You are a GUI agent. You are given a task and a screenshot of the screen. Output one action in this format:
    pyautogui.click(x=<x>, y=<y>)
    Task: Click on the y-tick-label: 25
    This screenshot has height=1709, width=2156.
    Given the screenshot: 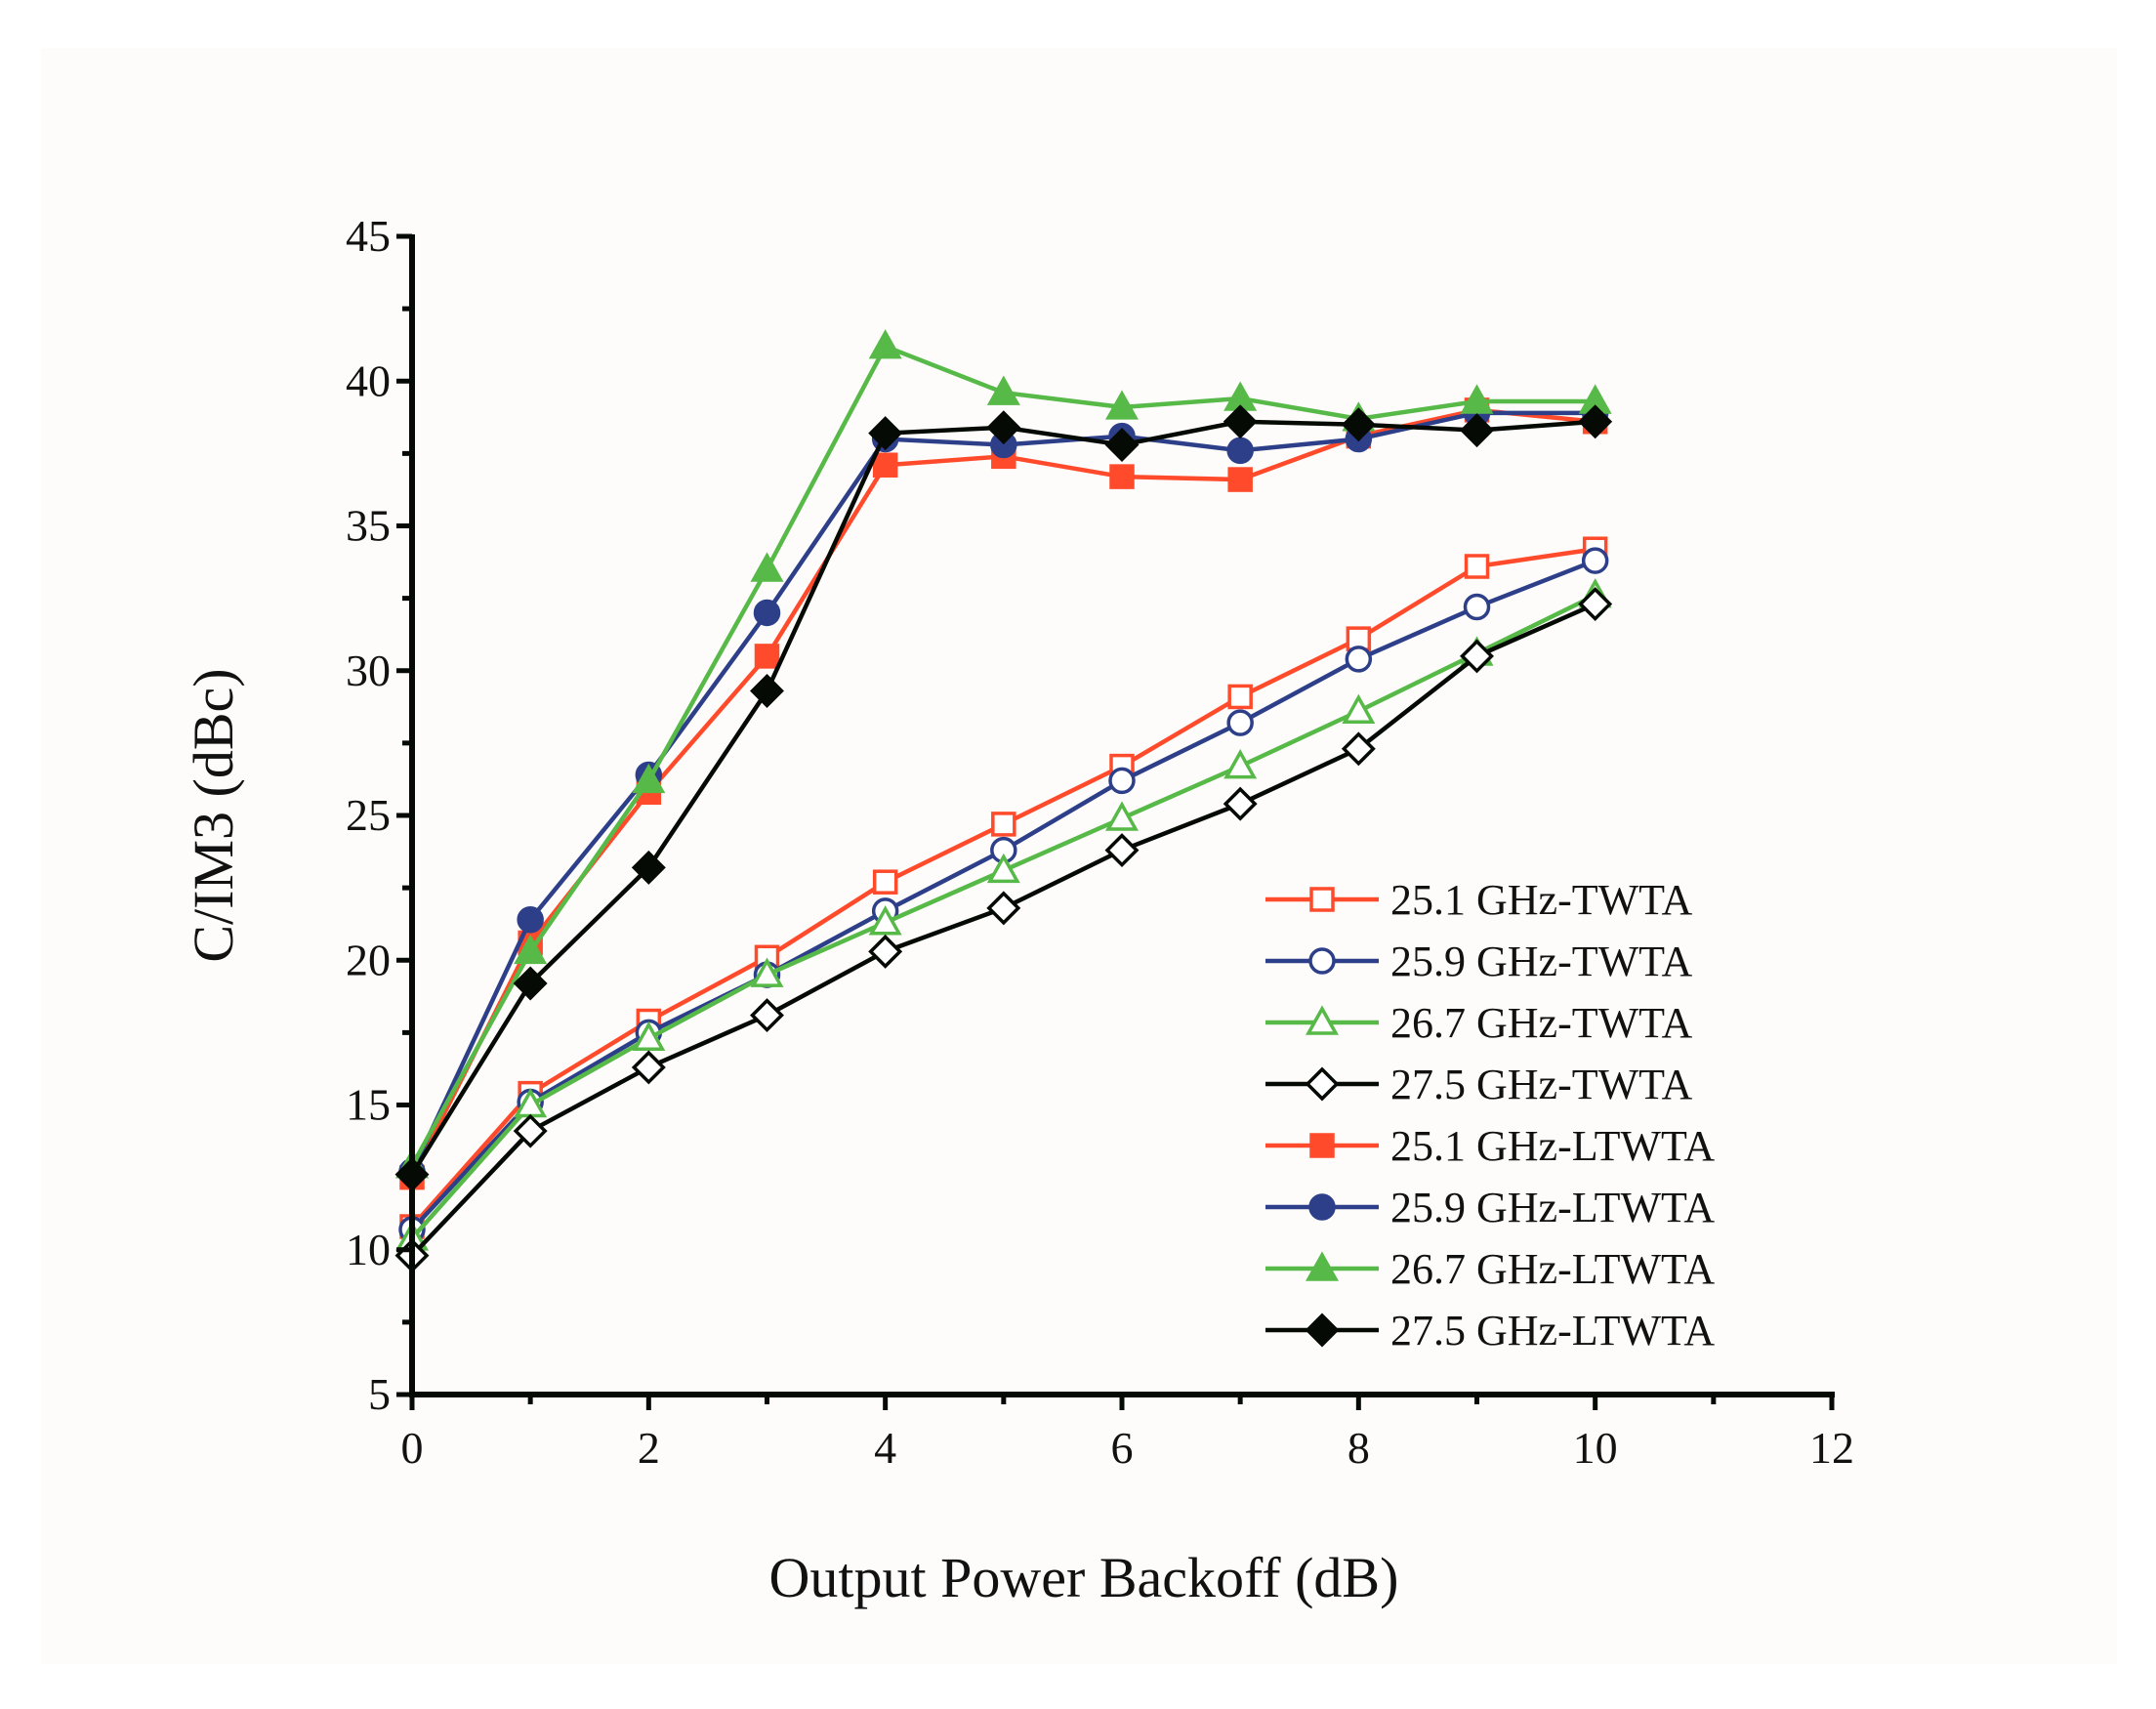 What is the action you would take?
    pyautogui.click(x=368, y=815)
    